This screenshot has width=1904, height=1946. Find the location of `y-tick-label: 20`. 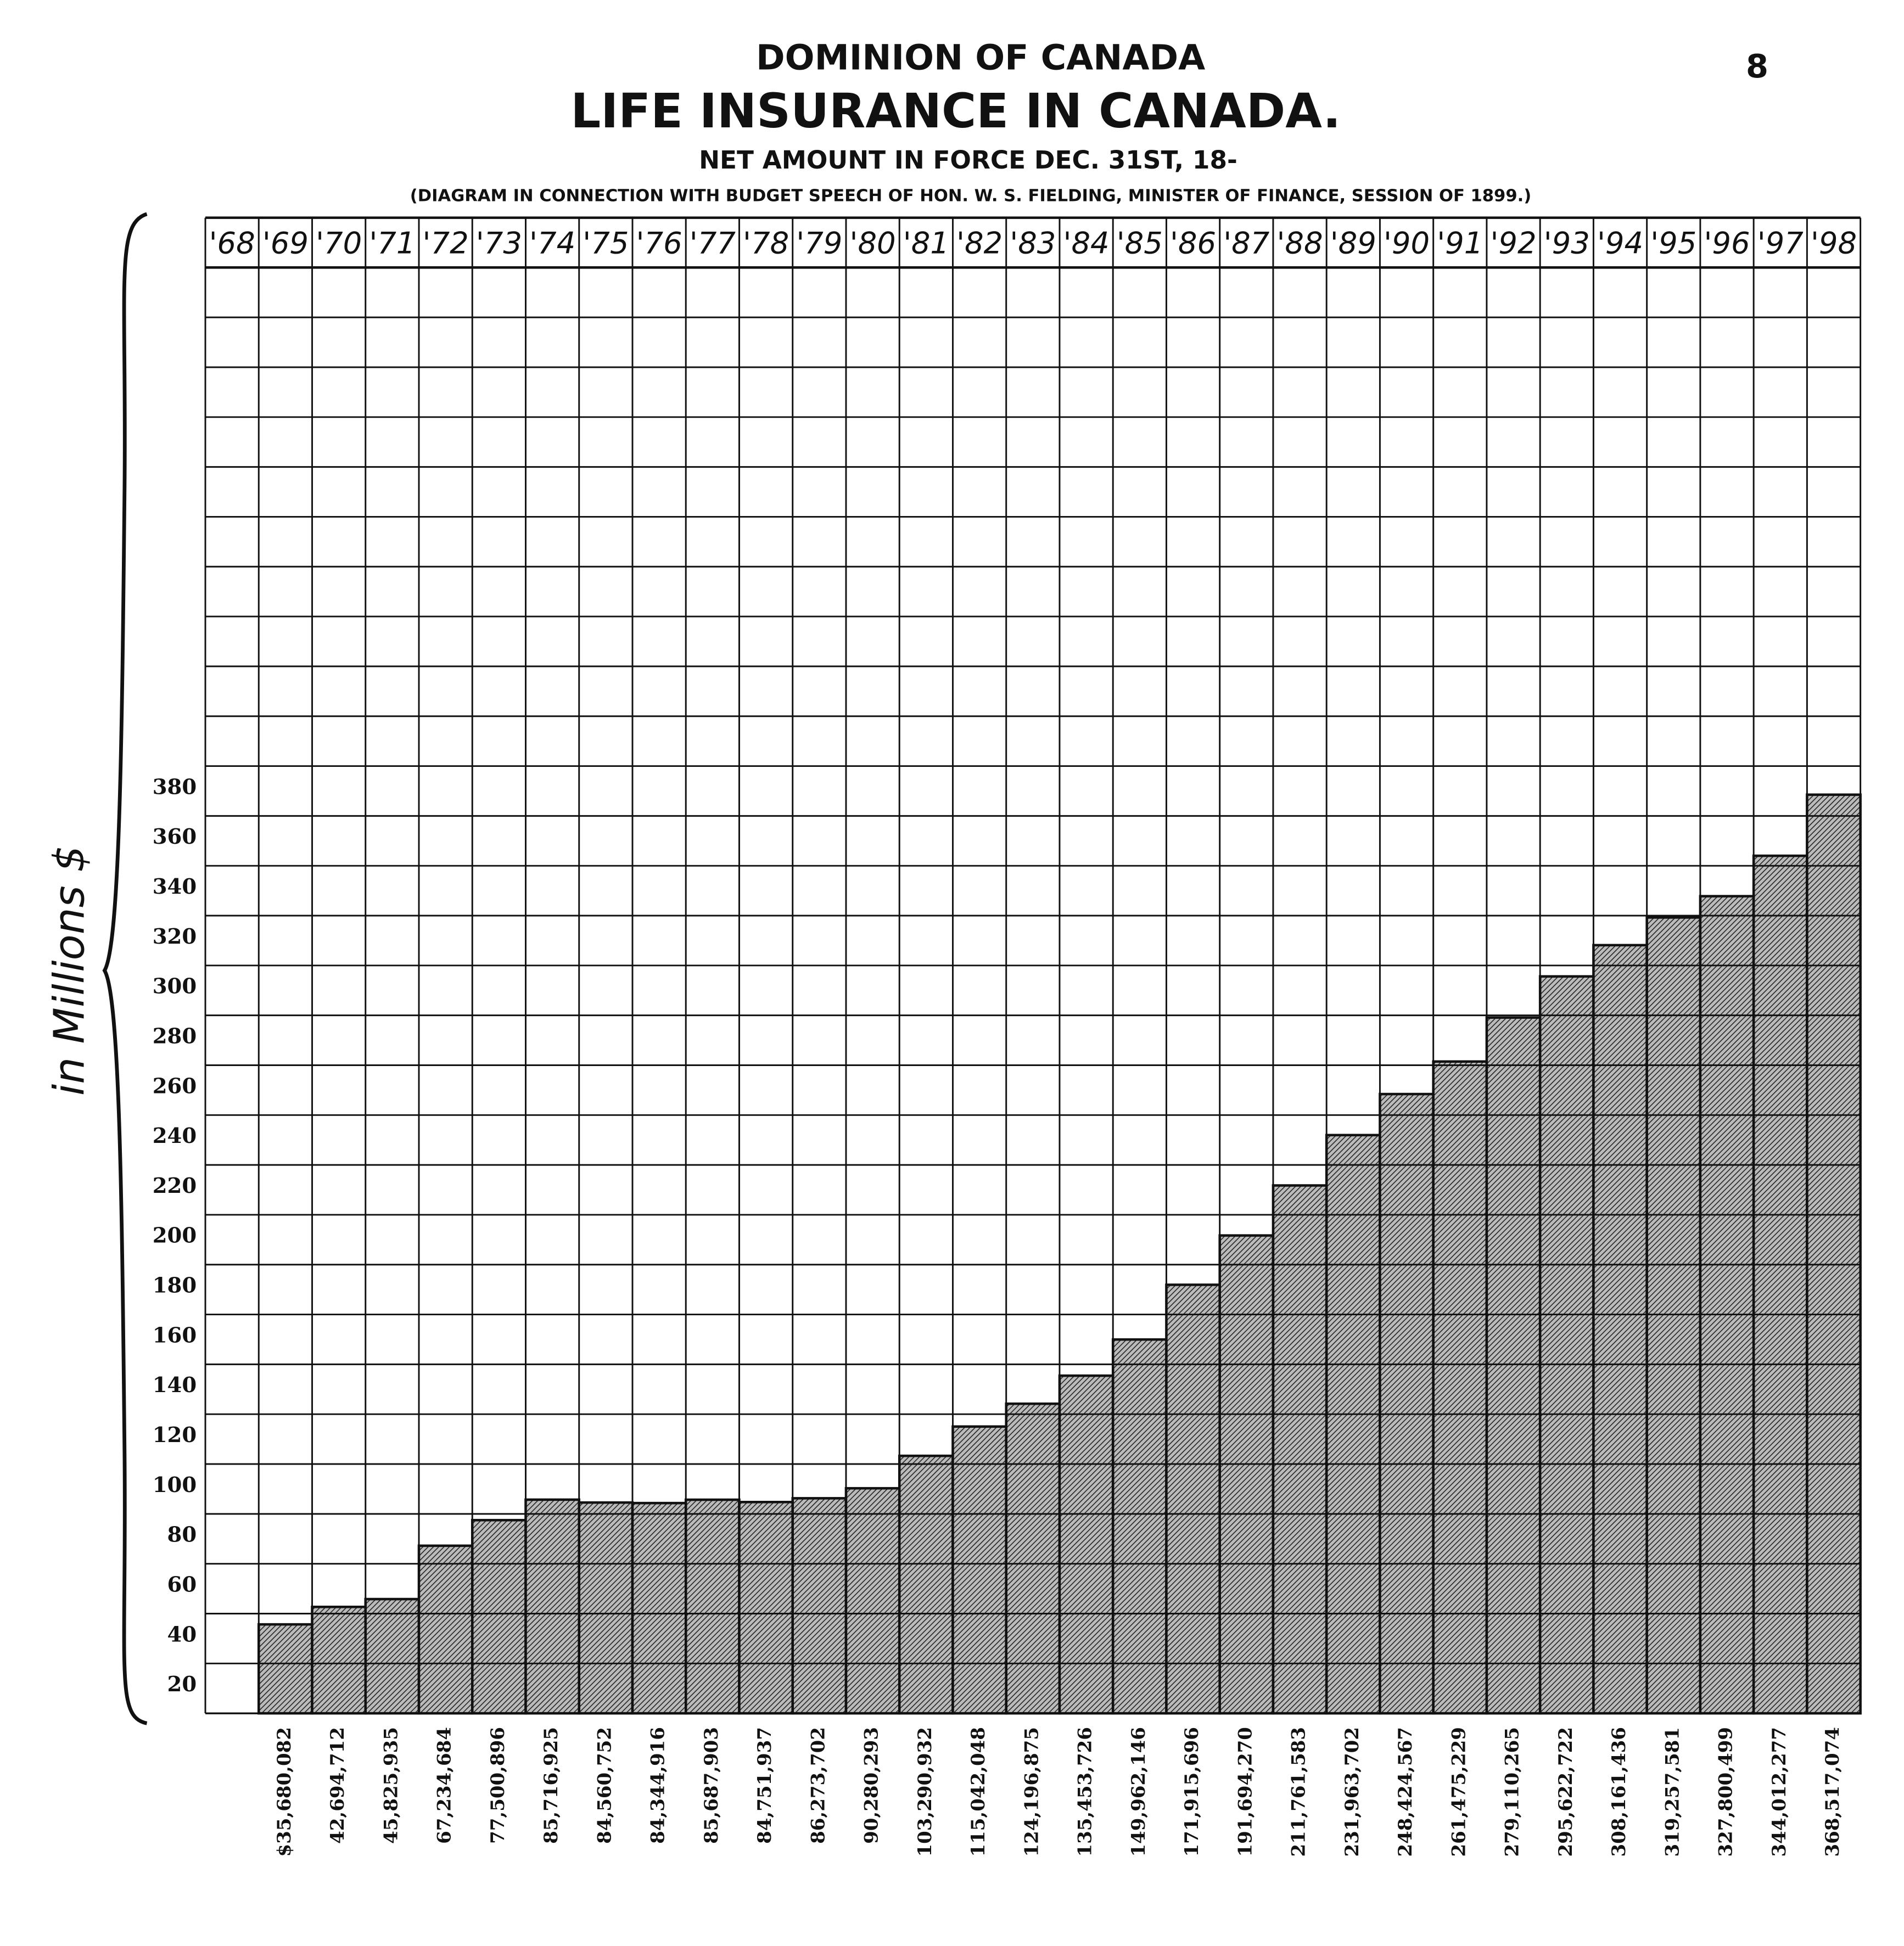

y-tick-label: 20 is located at coordinates (182, 1685).